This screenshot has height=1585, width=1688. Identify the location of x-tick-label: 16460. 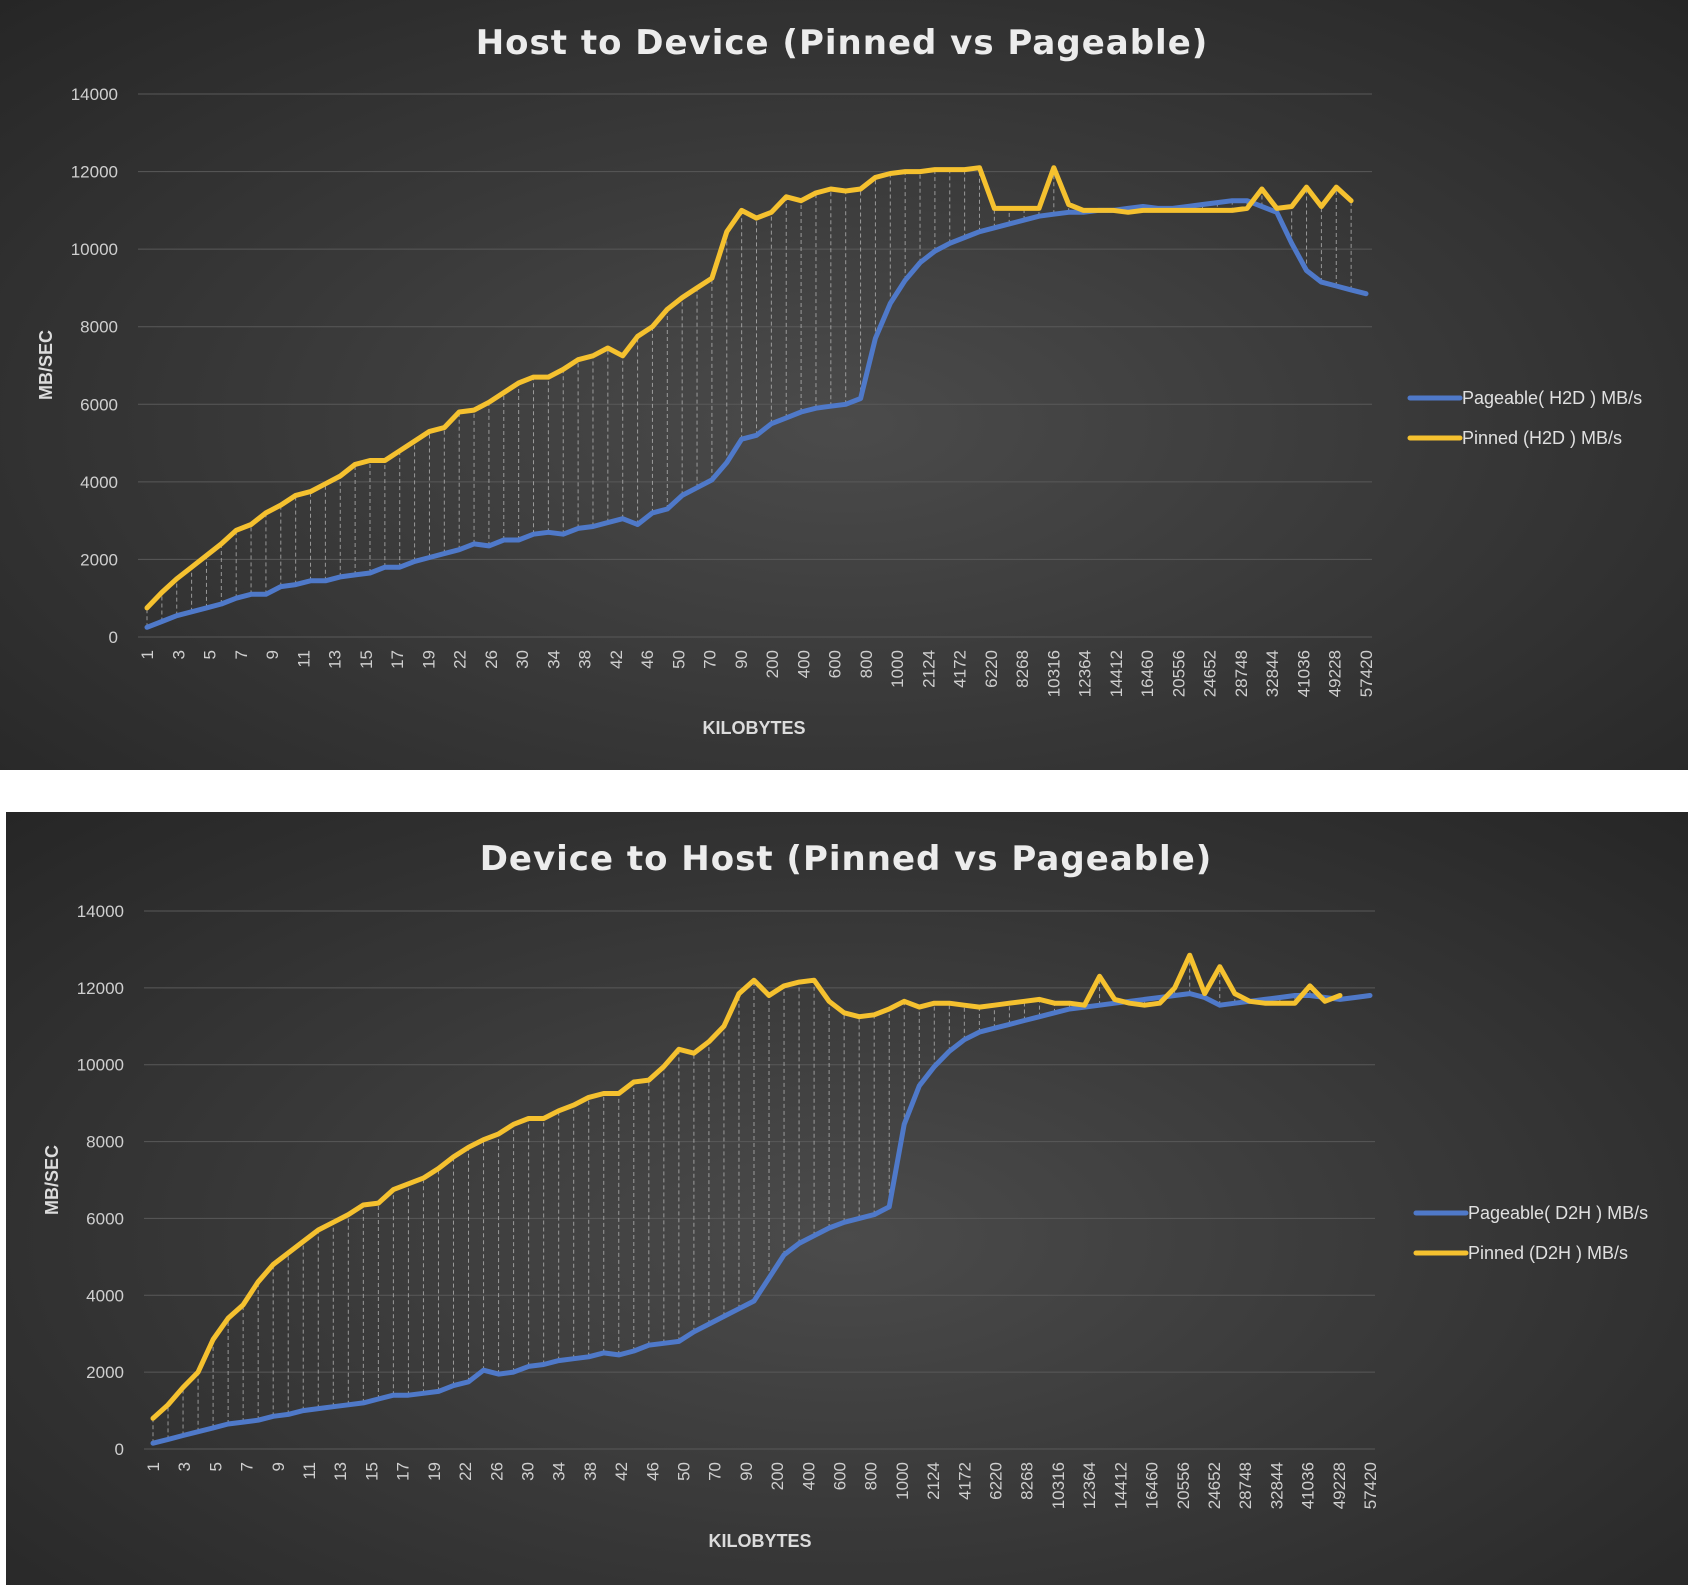
(1152, 1485).